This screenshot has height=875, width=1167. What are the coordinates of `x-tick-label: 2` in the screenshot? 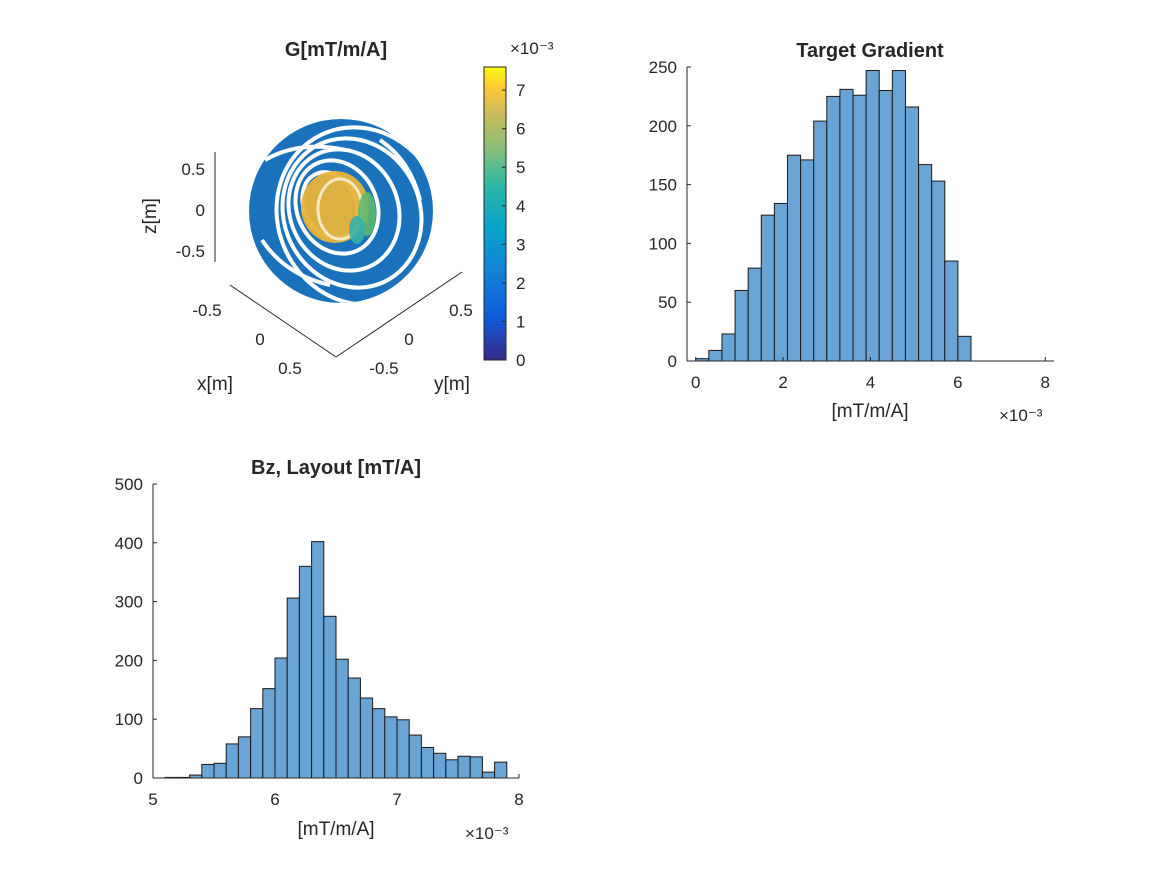 It's located at (782, 382).